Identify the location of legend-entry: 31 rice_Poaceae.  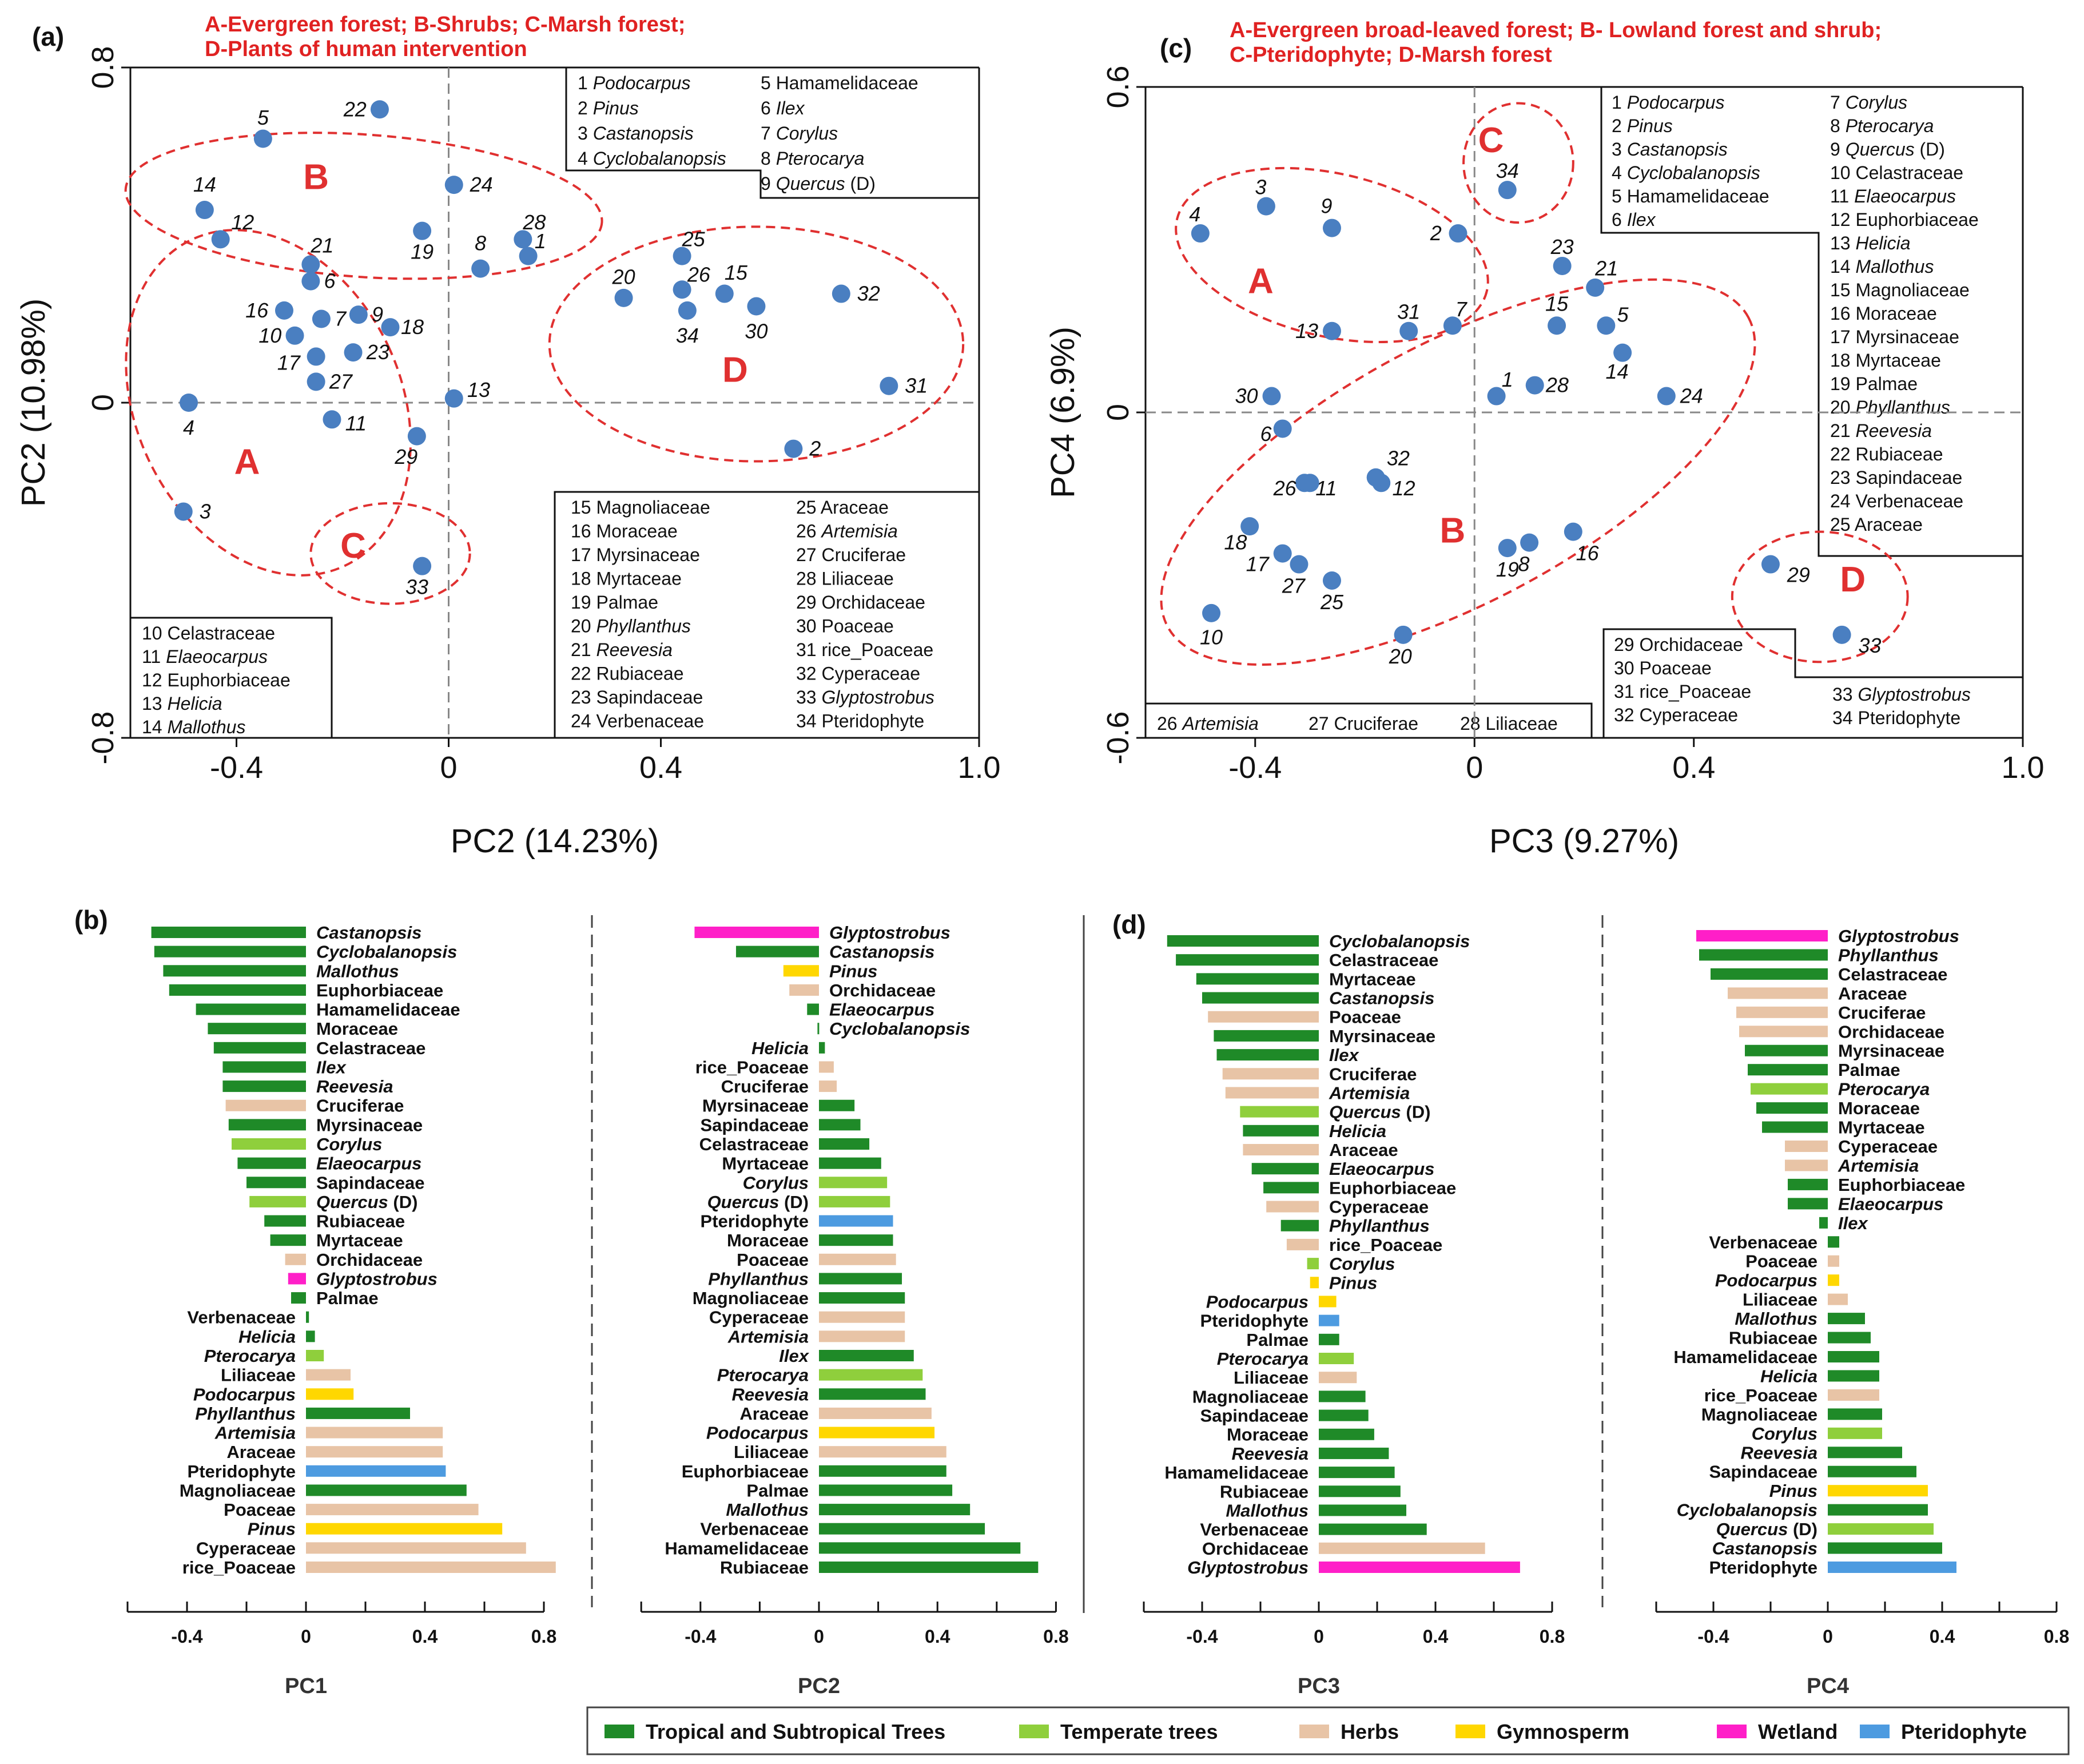
(1682, 691).